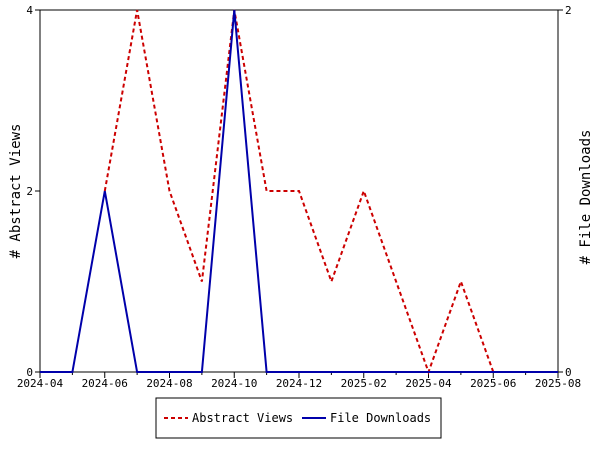 This screenshot has width=600, height=450. I want to click on y-right-tick-label-0: 0, so click(568, 372).